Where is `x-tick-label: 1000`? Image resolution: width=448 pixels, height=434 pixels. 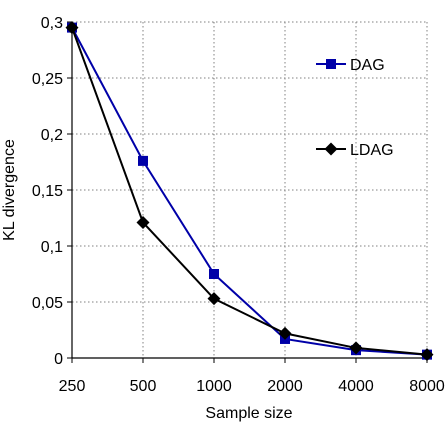
x-tick-label: 1000 is located at coordinates (214, 386).